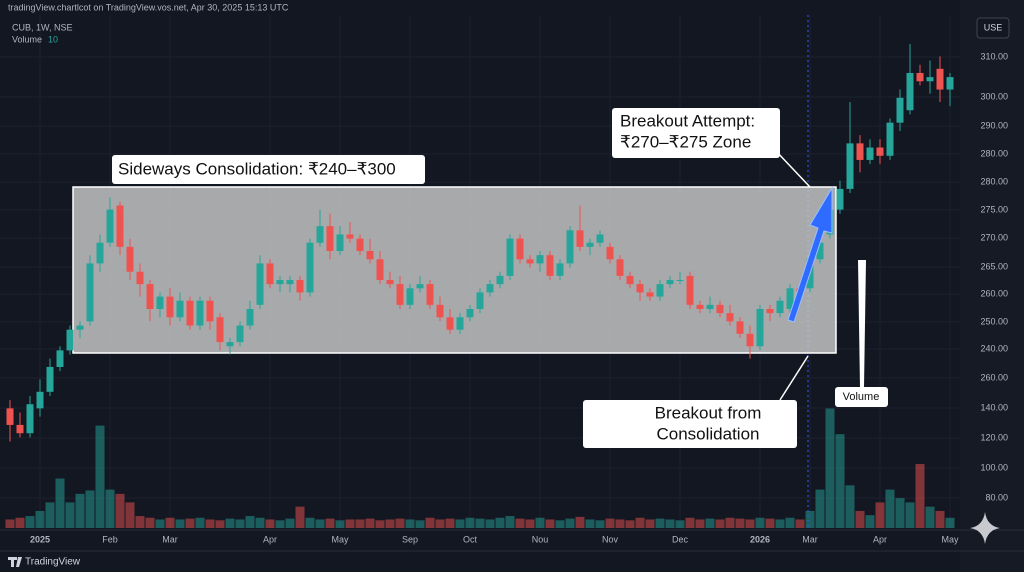  What do you see at coordinates (994, 125) in the screenshot?
I see `y-axis-label: 290.00` at bounding box center [994, 125].